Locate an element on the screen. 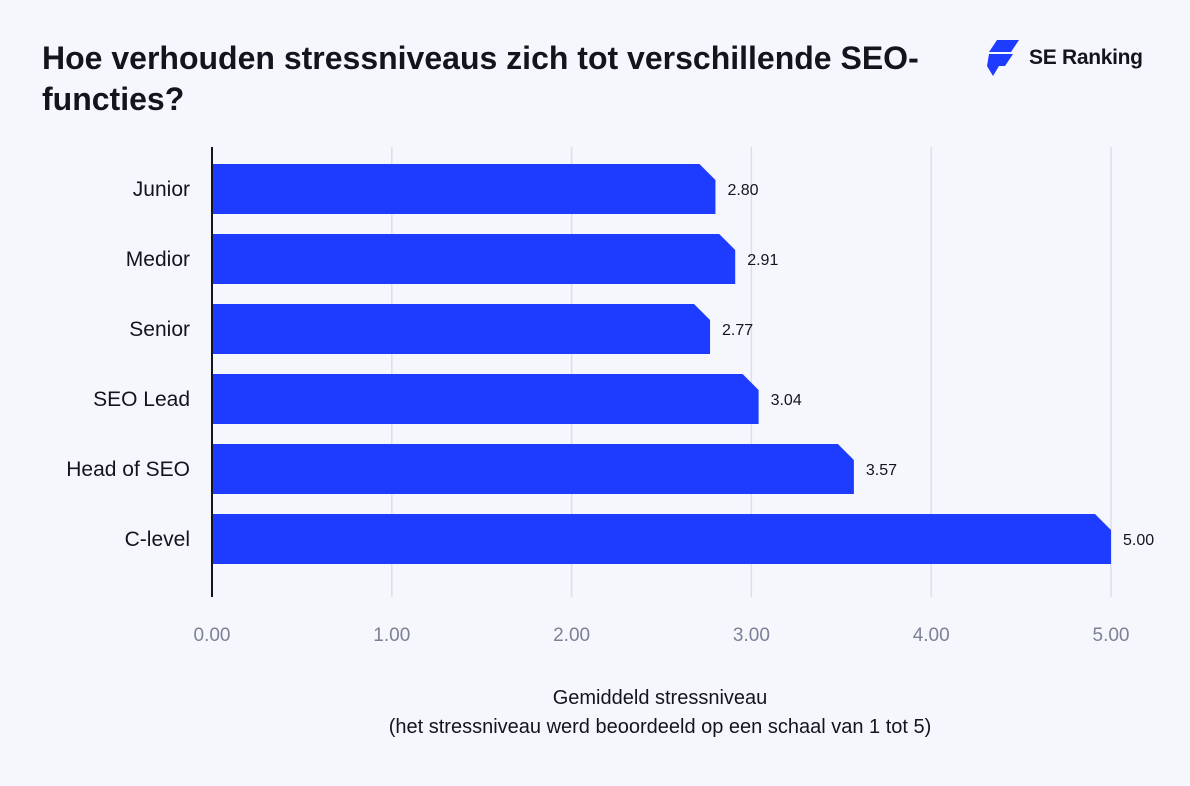 The height and width of the screenshot is (786, 1190). brand-name: SE Ranking is located at coordinates (1086, 57).